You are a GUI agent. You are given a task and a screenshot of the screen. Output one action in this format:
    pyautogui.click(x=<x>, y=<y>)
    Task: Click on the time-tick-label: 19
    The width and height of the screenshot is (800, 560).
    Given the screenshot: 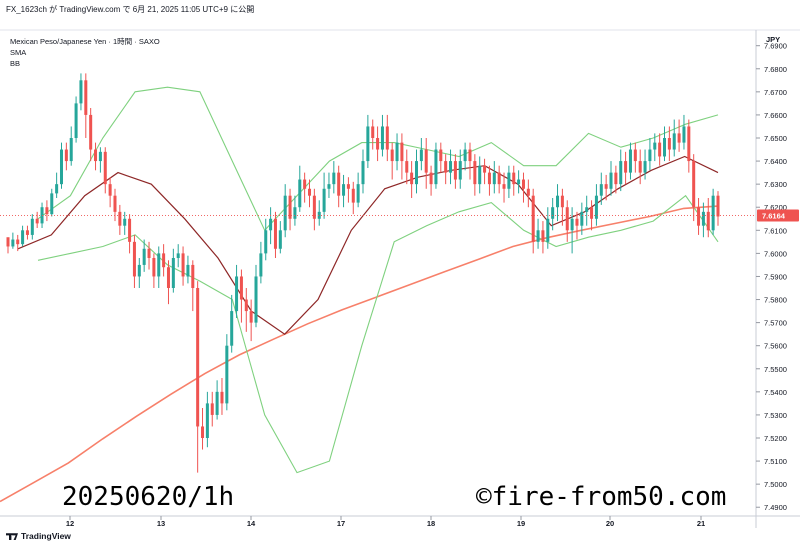 What is the action you would take?
    pyautogui.click(x=521, y=523)
    